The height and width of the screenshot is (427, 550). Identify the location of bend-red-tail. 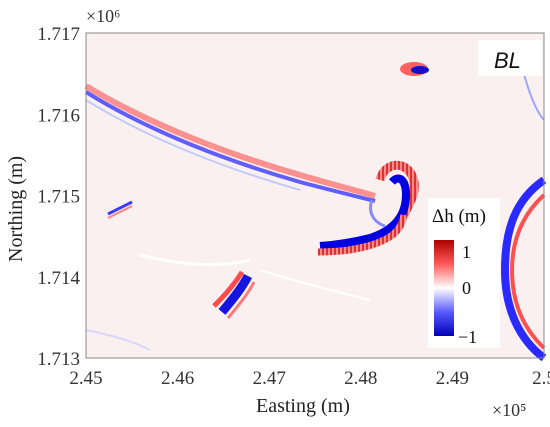
(362, 235).